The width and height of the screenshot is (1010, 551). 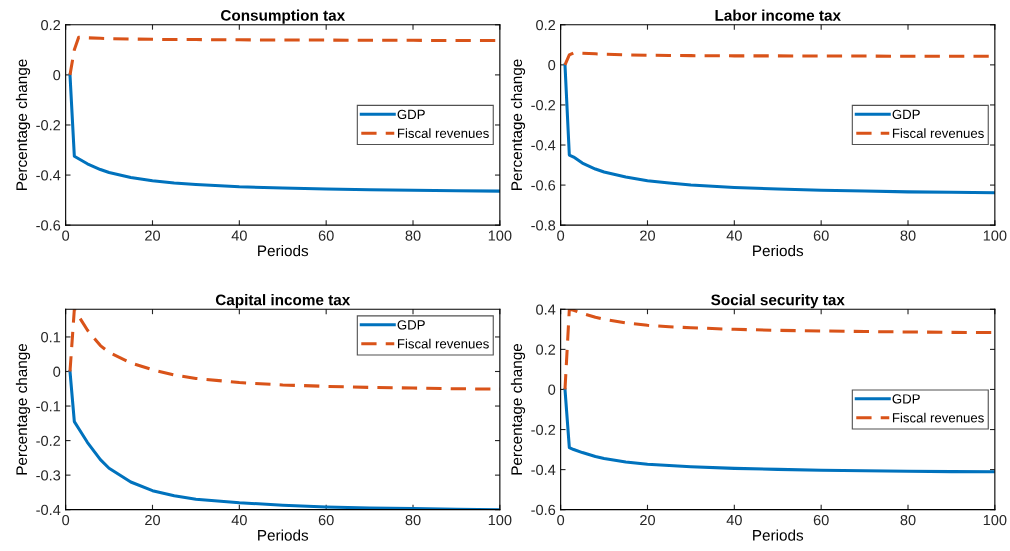 I want to click on chart-title: Consumption tax, so click(x=283, y=16).